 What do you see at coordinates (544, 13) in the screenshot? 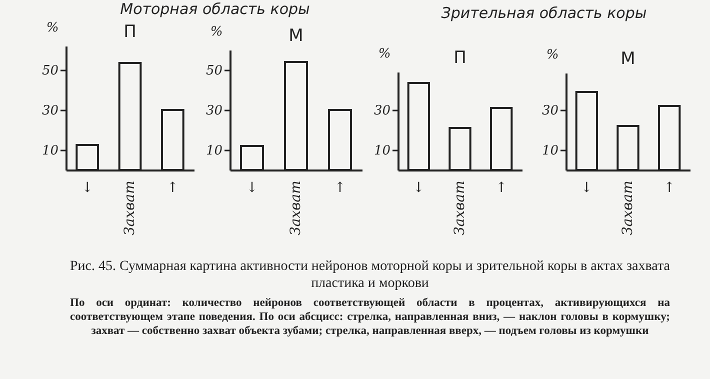
I see `text: Зрительная область коры` at bounding box center [544, 13].